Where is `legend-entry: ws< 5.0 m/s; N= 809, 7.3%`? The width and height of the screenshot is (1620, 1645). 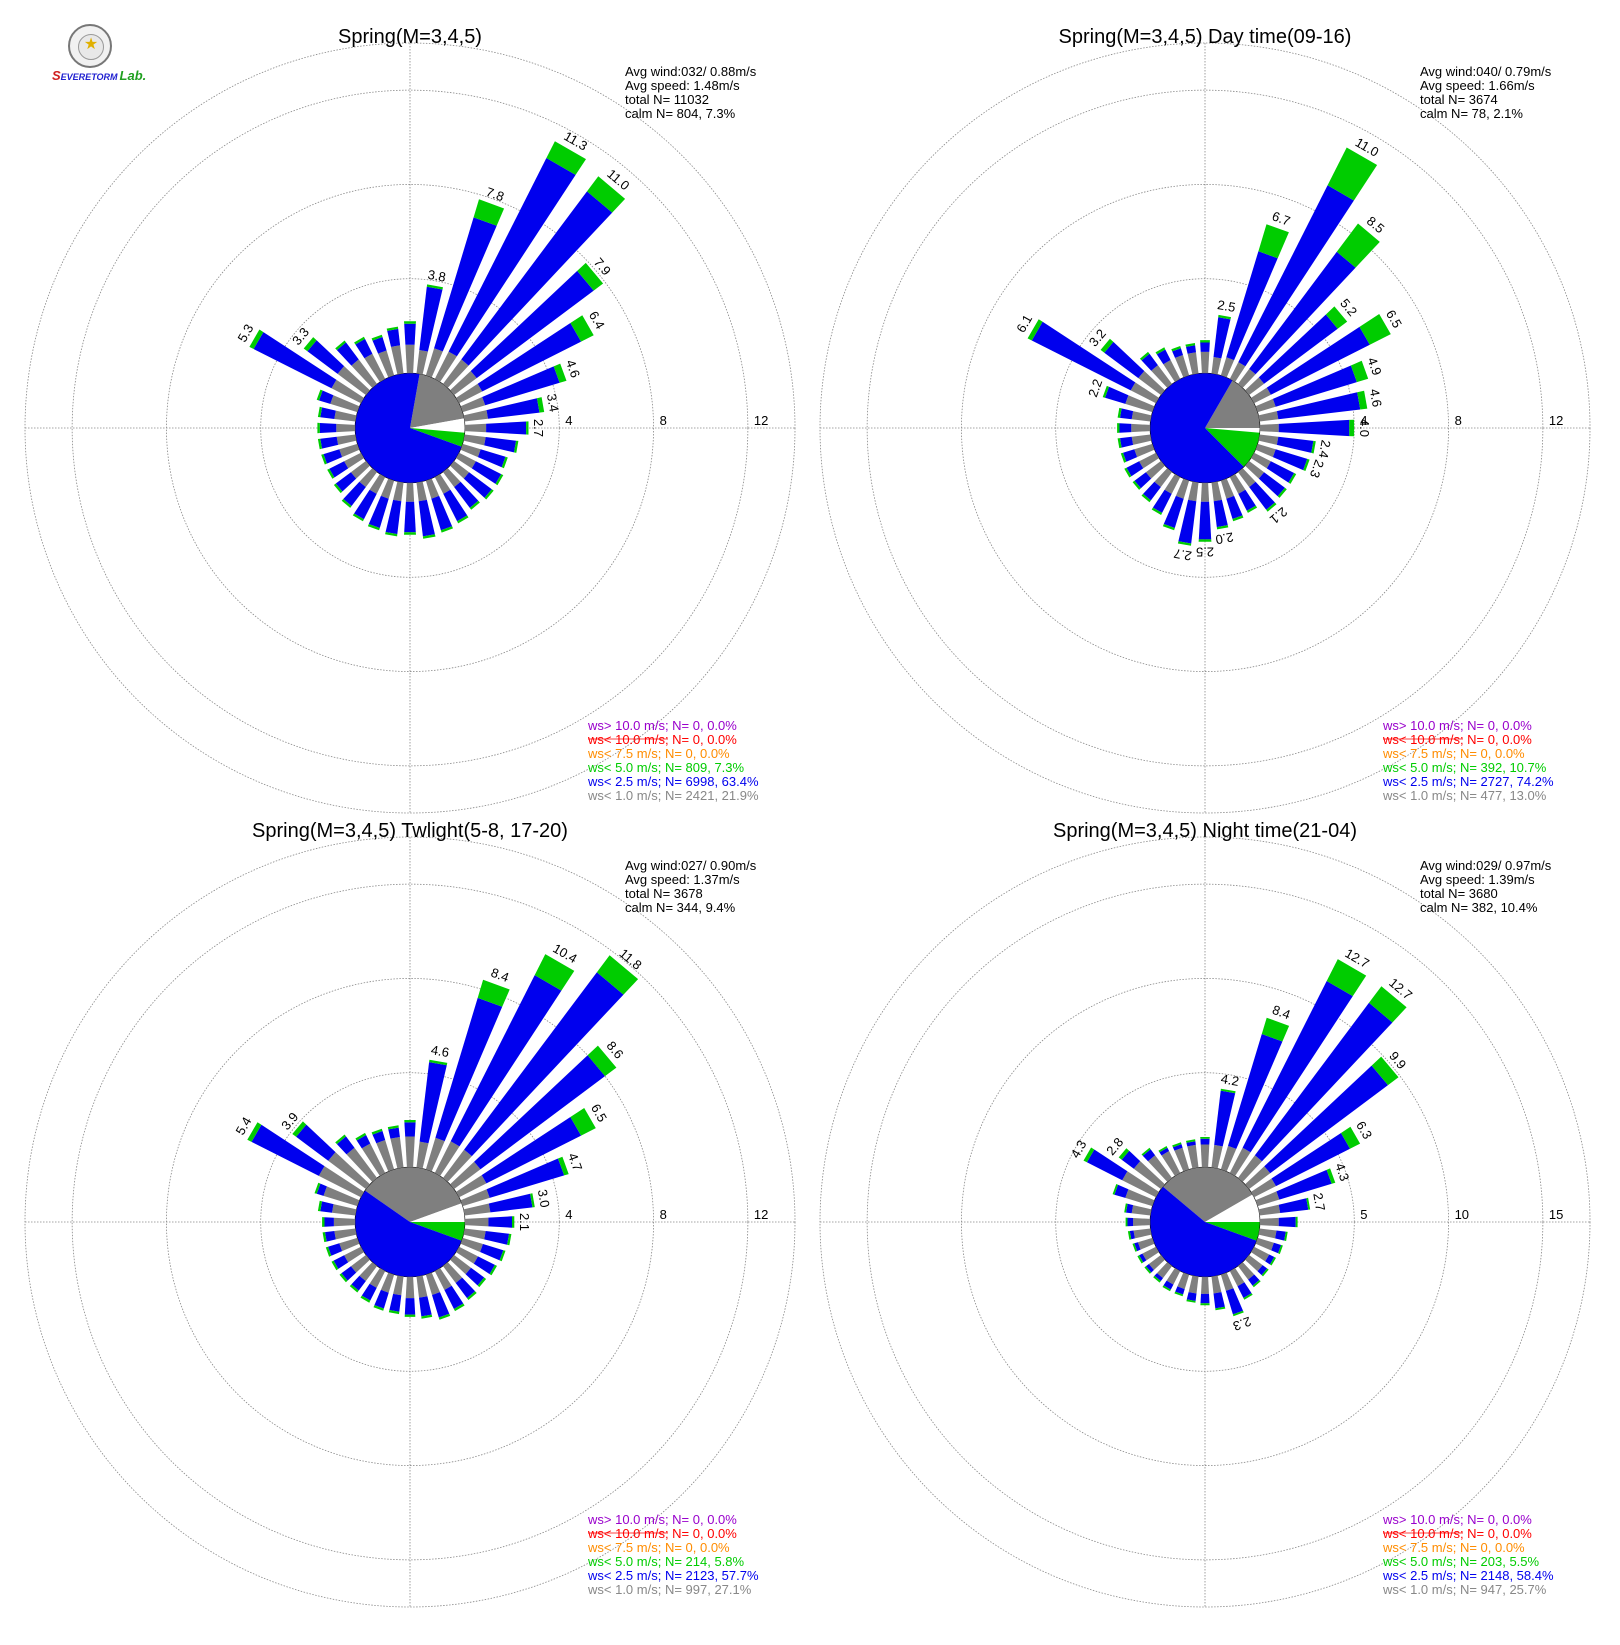 legend-entry: ws< 5.0 m/s; N= 809, 7.3% is located at coordinates (666, 767).